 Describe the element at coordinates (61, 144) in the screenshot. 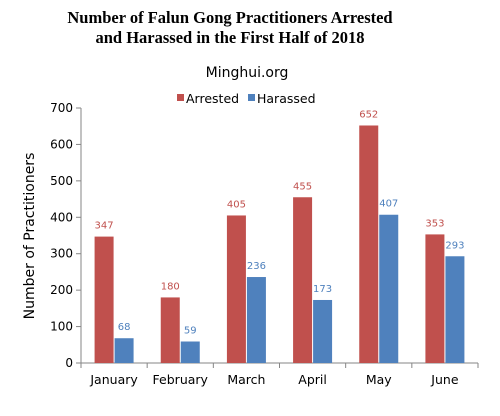

I see `y-tick-label: 600` at that location.